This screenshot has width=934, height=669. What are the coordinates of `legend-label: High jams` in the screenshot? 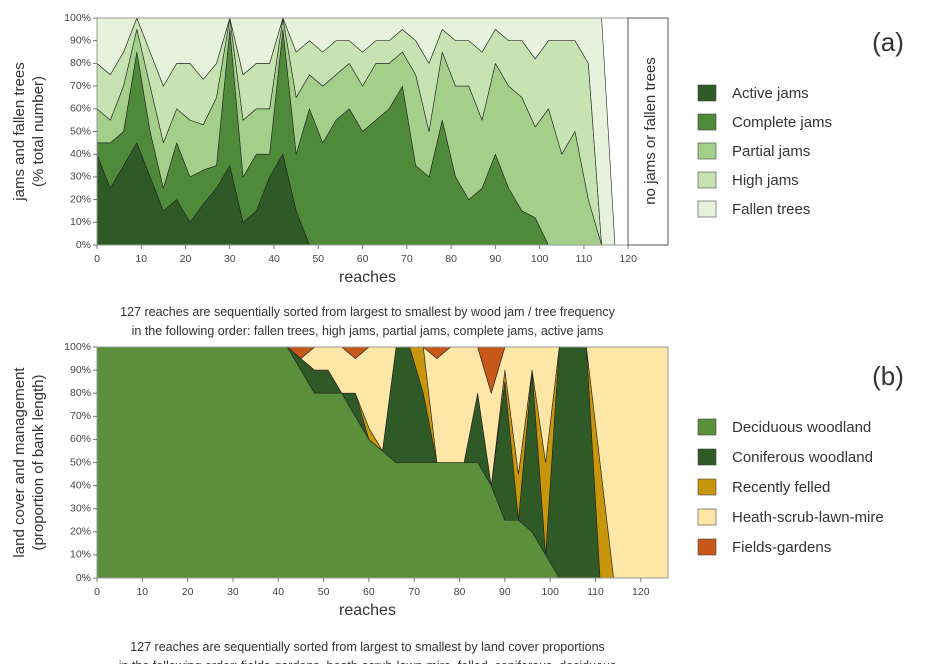 It's located at (765, 180).